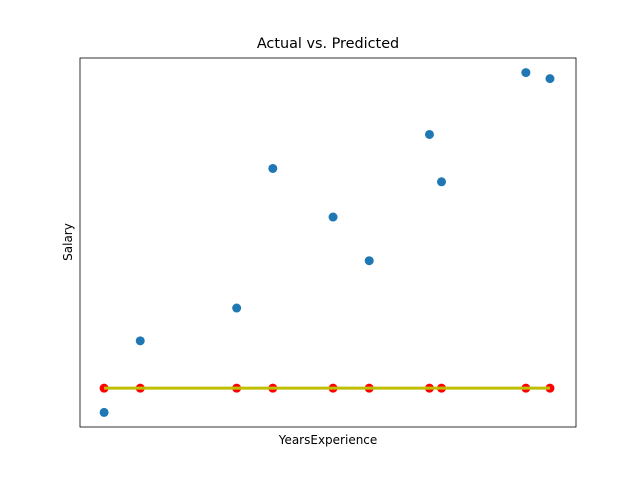 The image size is (640, 480). Describe the element at coordinates (328, 440) in the screenshot. I see `x-axis-label: YearsExperience` at that location.